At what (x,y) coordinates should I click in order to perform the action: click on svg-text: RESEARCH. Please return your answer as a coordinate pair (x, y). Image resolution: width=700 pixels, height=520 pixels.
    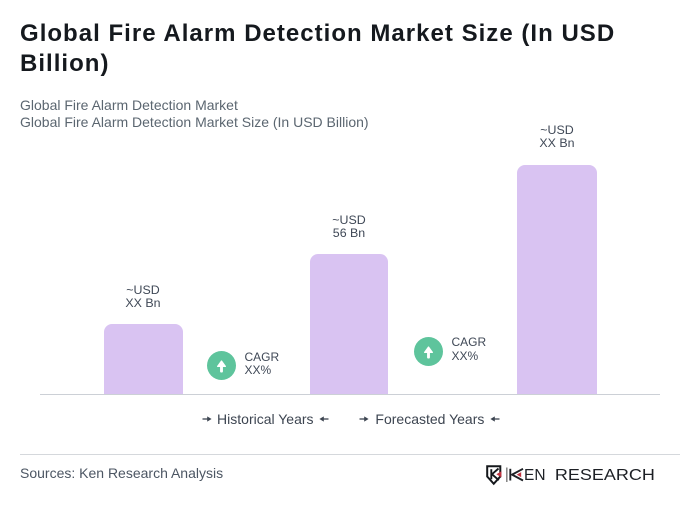
    Looking at the image, I should click on (605, 475).